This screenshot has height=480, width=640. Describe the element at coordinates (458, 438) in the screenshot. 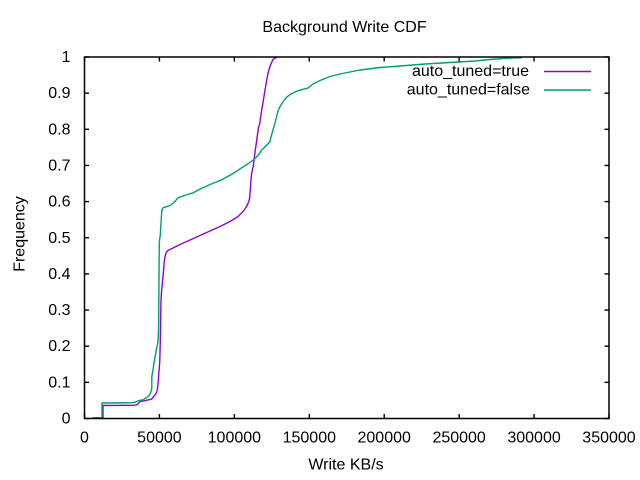

I see `svg-text: 250000` at that location.